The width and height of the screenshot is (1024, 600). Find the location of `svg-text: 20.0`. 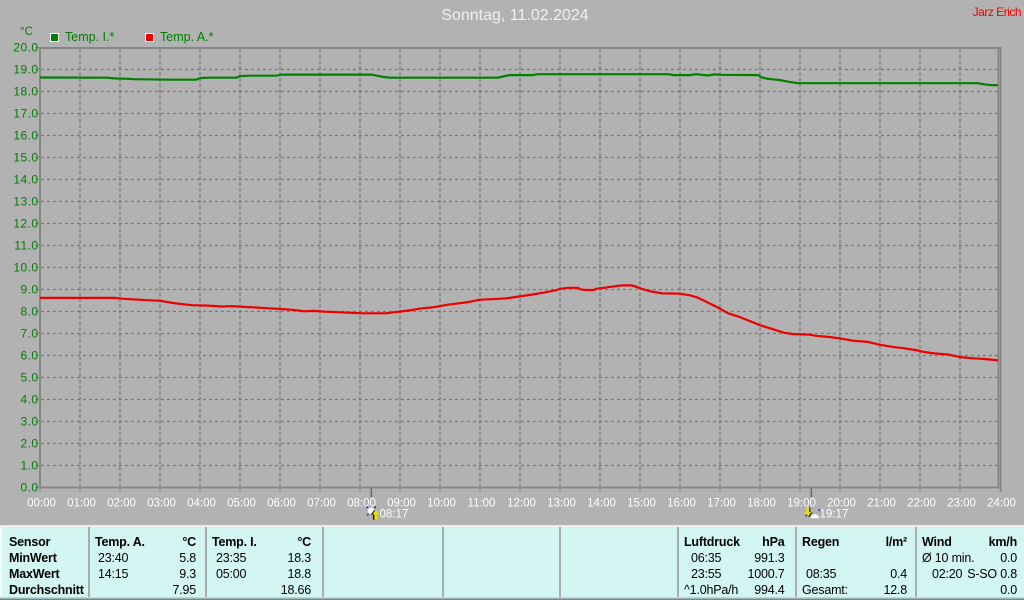

svg-text: 20.0 is located at coordinates (25, 48).